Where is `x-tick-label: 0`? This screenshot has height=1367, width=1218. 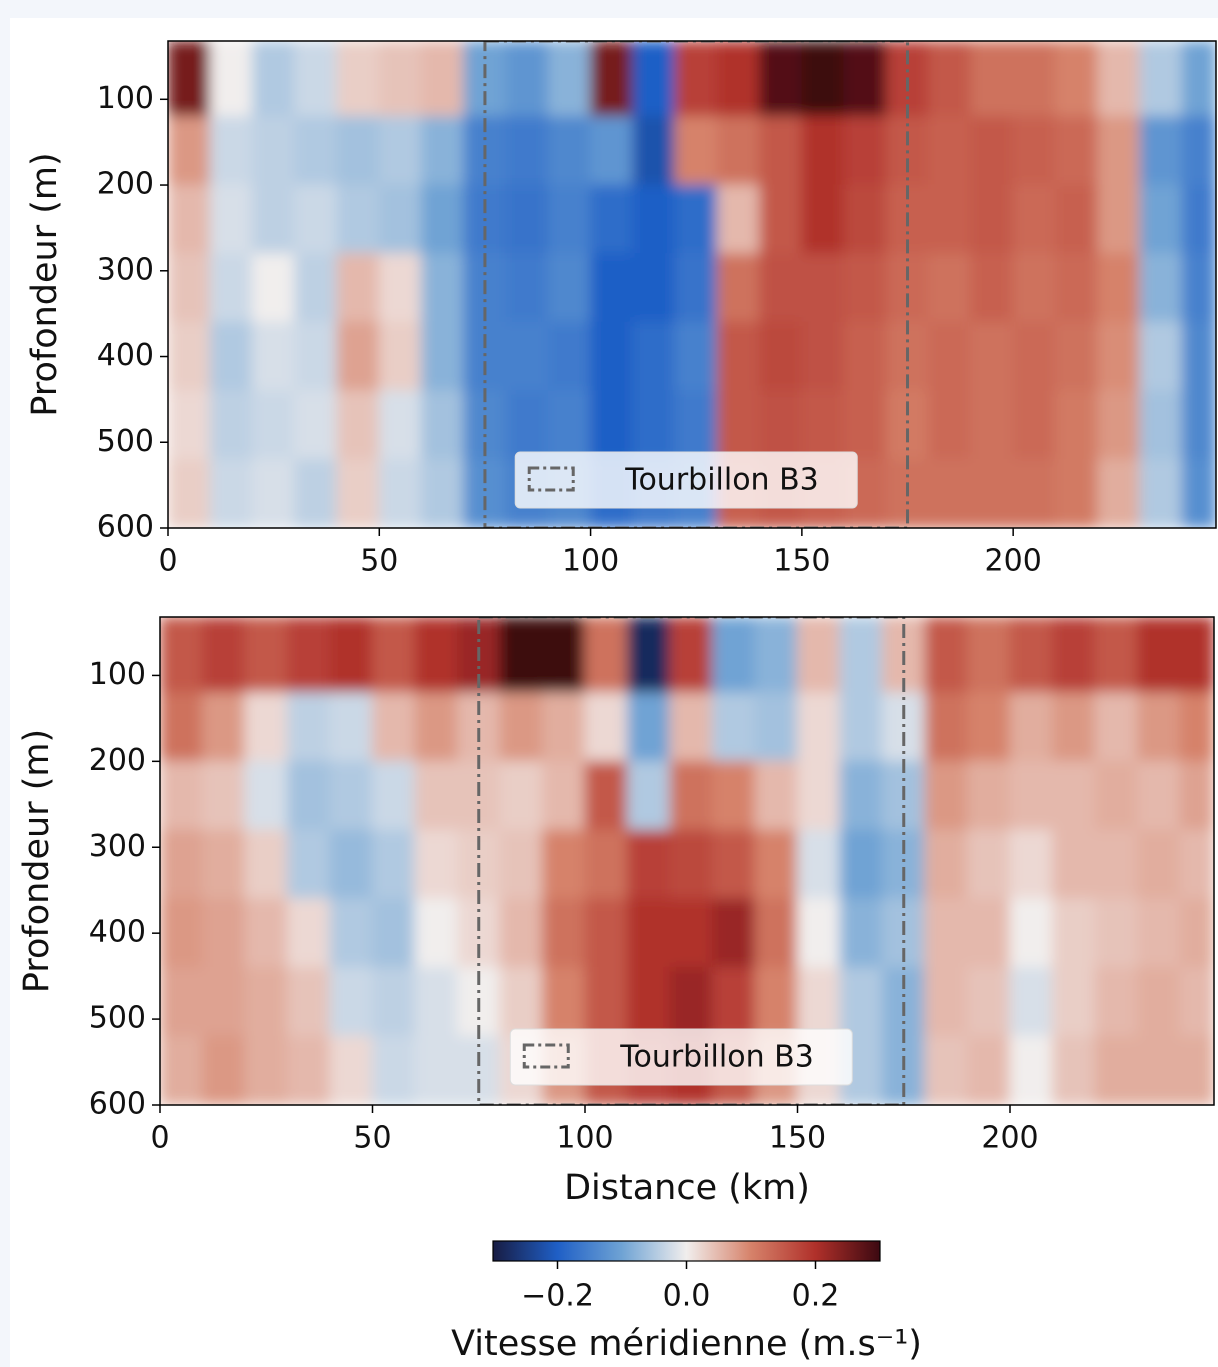 x-tick-label: 0 is located at coordinates (167, 561).